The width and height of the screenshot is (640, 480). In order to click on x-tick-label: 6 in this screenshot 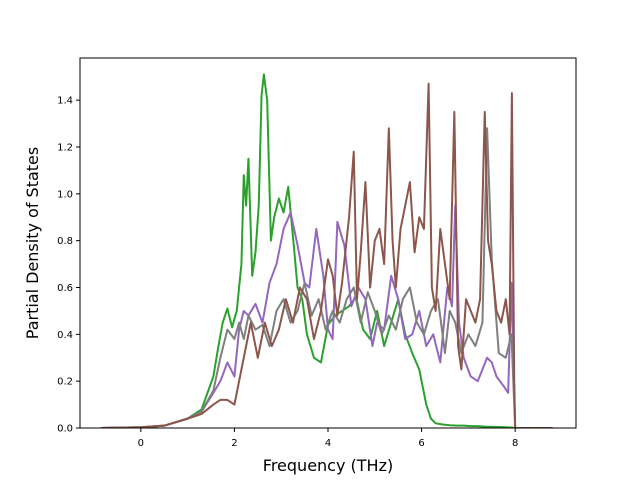, I will do `click(421, 443)`.